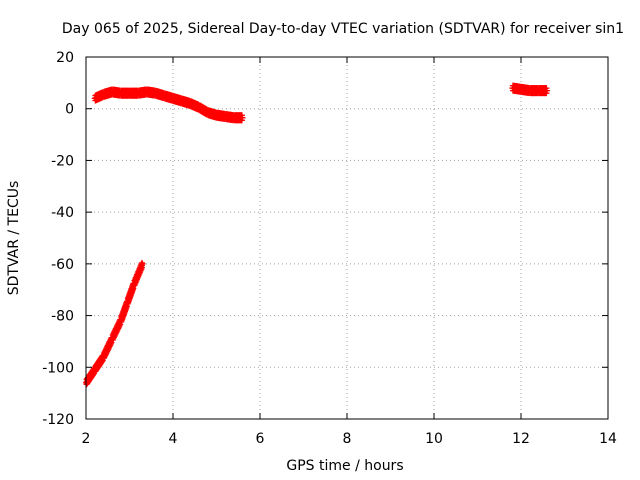 This screenshot has width=640, height=480. I want to click on x-tick-label: 12, so click(521, 439).